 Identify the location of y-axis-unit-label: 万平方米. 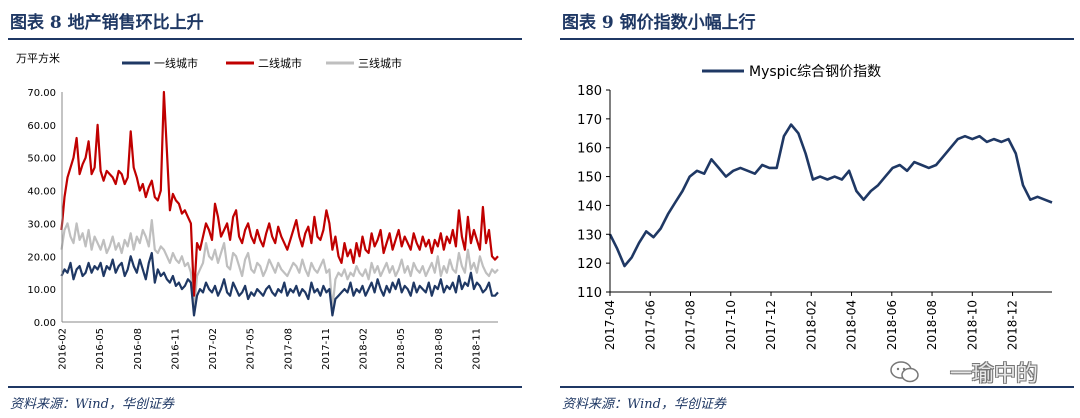
(38, 58).